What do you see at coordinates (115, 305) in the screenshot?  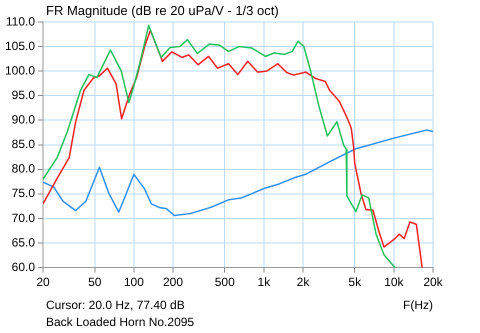 I see `text: Cursor: 20.0 Hz, 77.40 dB` at bounding box center [115, 305].